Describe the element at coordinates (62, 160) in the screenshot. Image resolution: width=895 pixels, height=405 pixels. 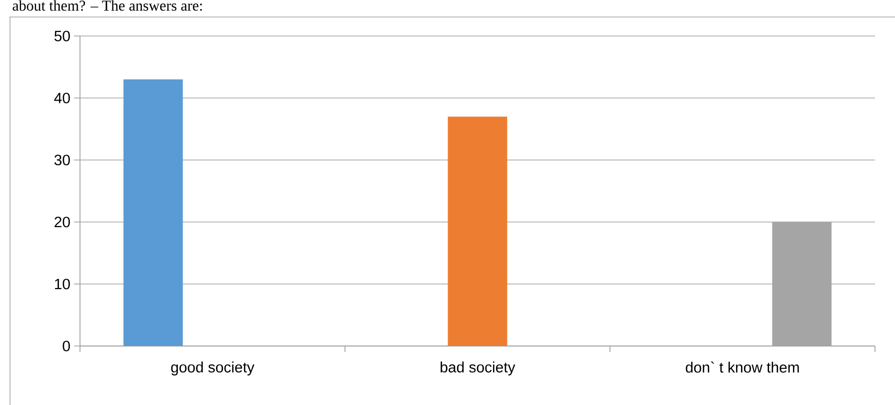
I see `y-tick-label: 30` at that location.